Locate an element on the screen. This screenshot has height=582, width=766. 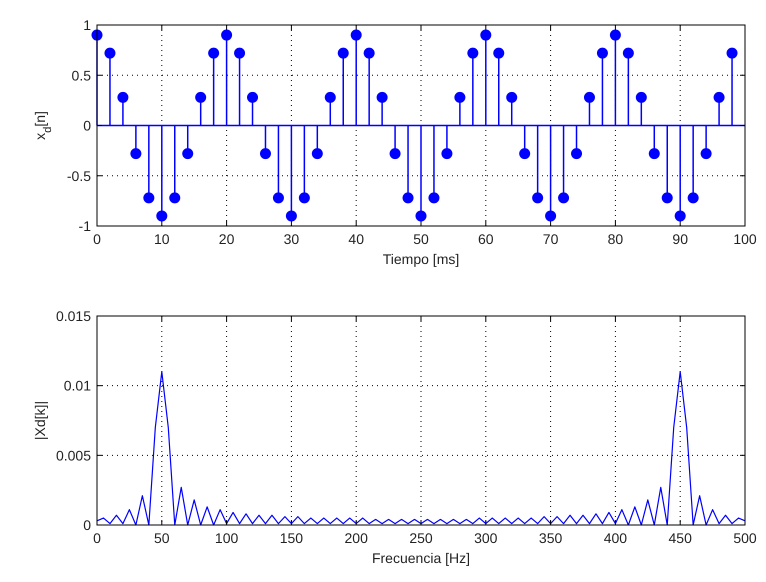
x-tick-label: 300 is located at coordinates (486, 538).